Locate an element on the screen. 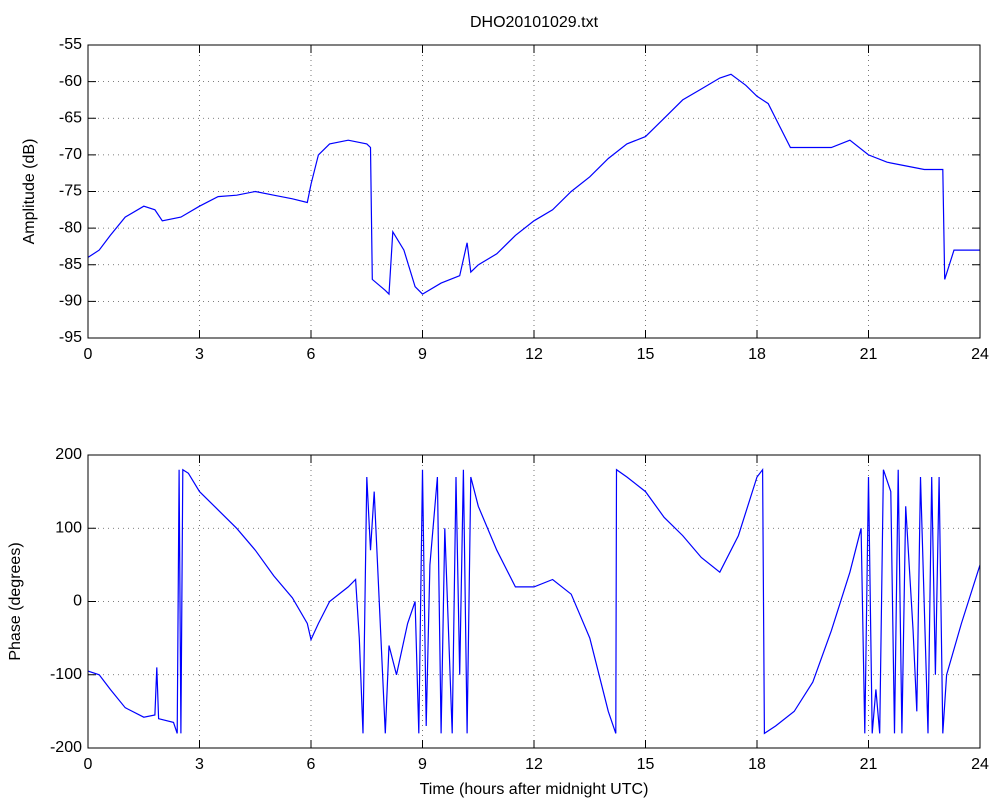 The width and height of the screenshot is (998, 806). y-tick-label: -60 is located at coordinates (70, 81).